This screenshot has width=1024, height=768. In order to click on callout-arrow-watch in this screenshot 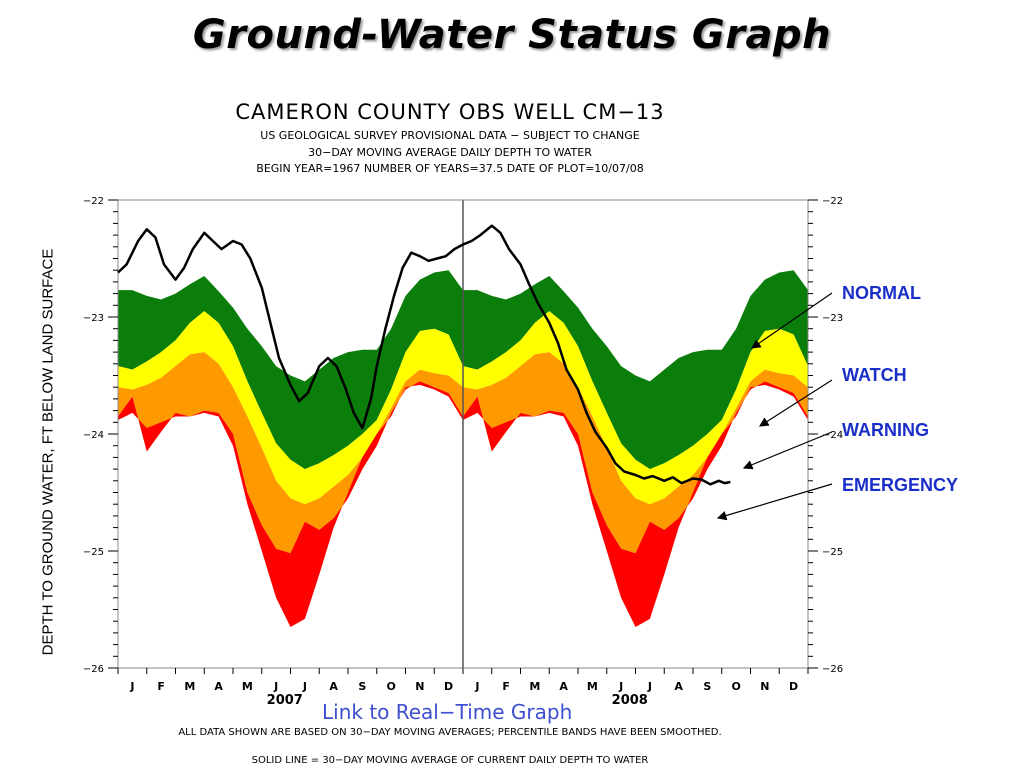, I will do `click(795, 403)`.